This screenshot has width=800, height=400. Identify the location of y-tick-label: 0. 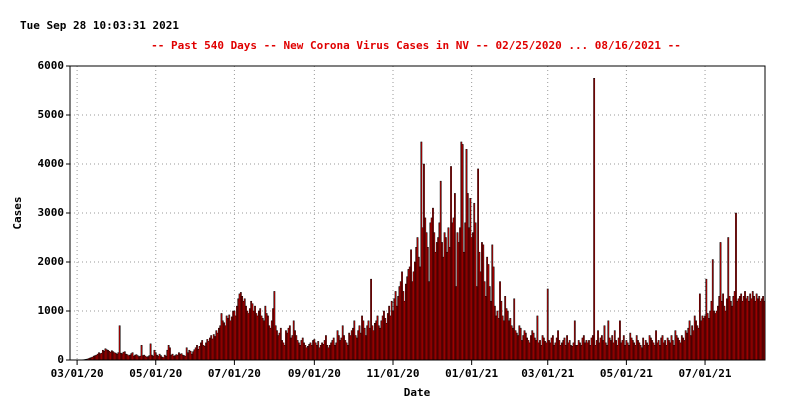
(60, 359).